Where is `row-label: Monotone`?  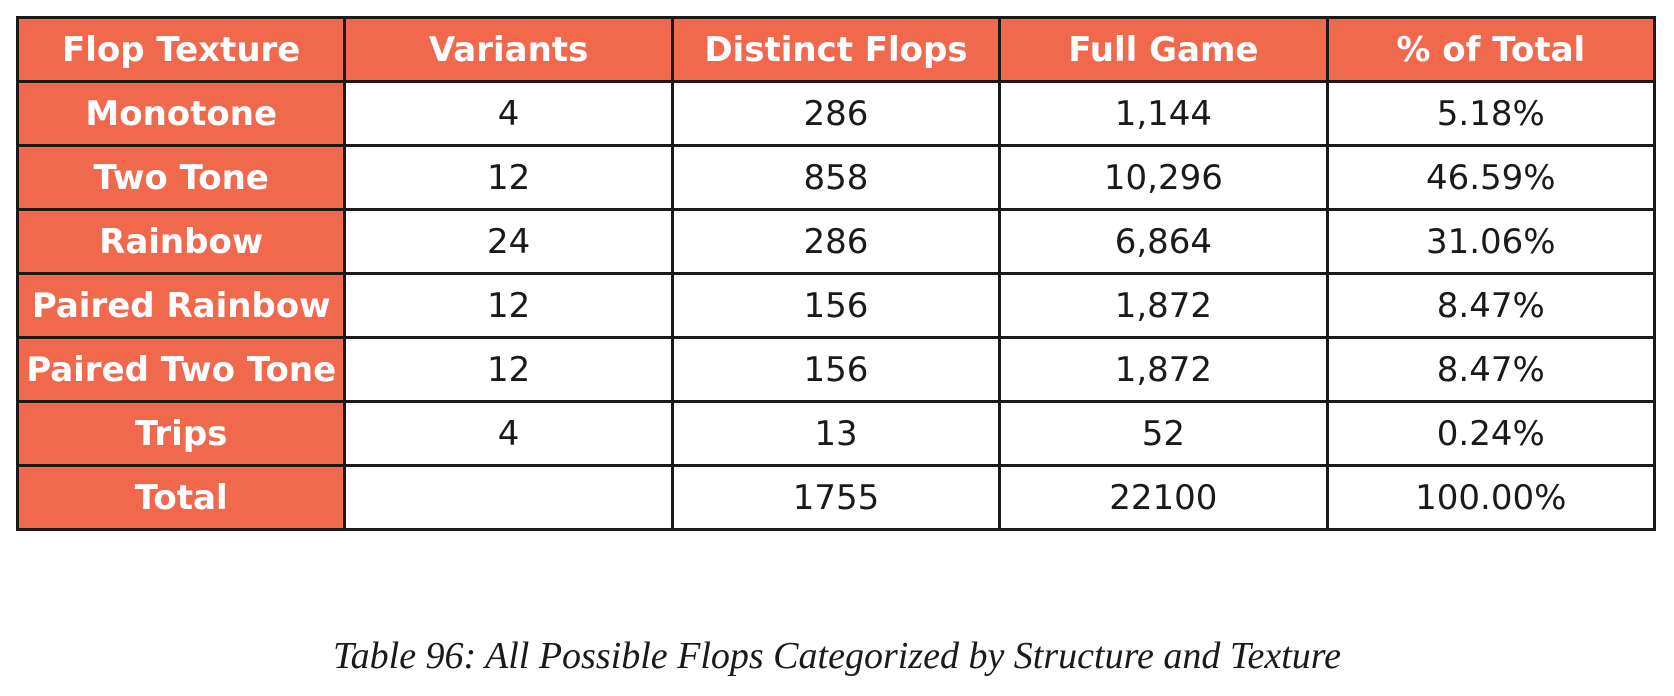
row-label: Monotone is located at coordinates (181, 113).